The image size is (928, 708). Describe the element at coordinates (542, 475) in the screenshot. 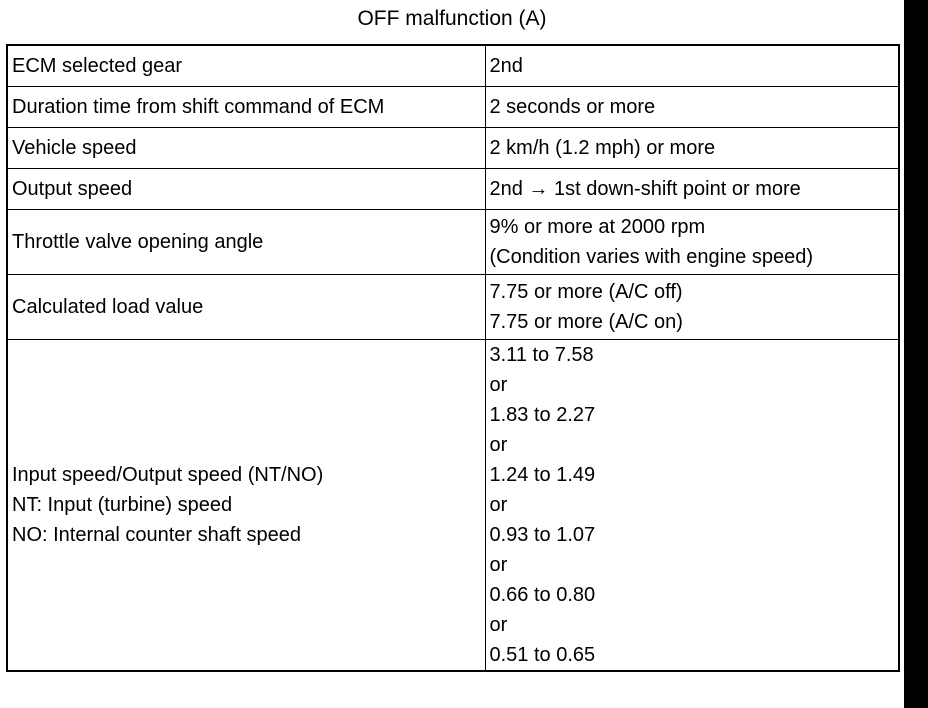

I see `condition-text: 1.24 to 1.49` at that location.